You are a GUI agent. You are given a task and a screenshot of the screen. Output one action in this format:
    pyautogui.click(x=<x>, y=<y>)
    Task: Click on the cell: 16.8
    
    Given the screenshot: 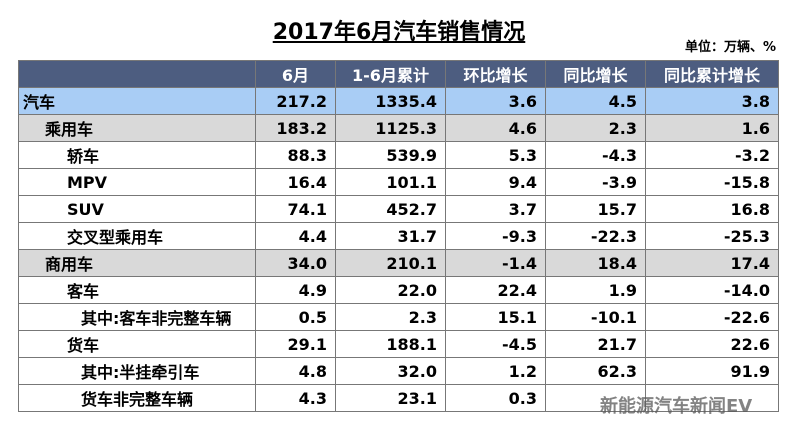 What is the action you would take?
    pyautogui.click(x=712, y=209)
    